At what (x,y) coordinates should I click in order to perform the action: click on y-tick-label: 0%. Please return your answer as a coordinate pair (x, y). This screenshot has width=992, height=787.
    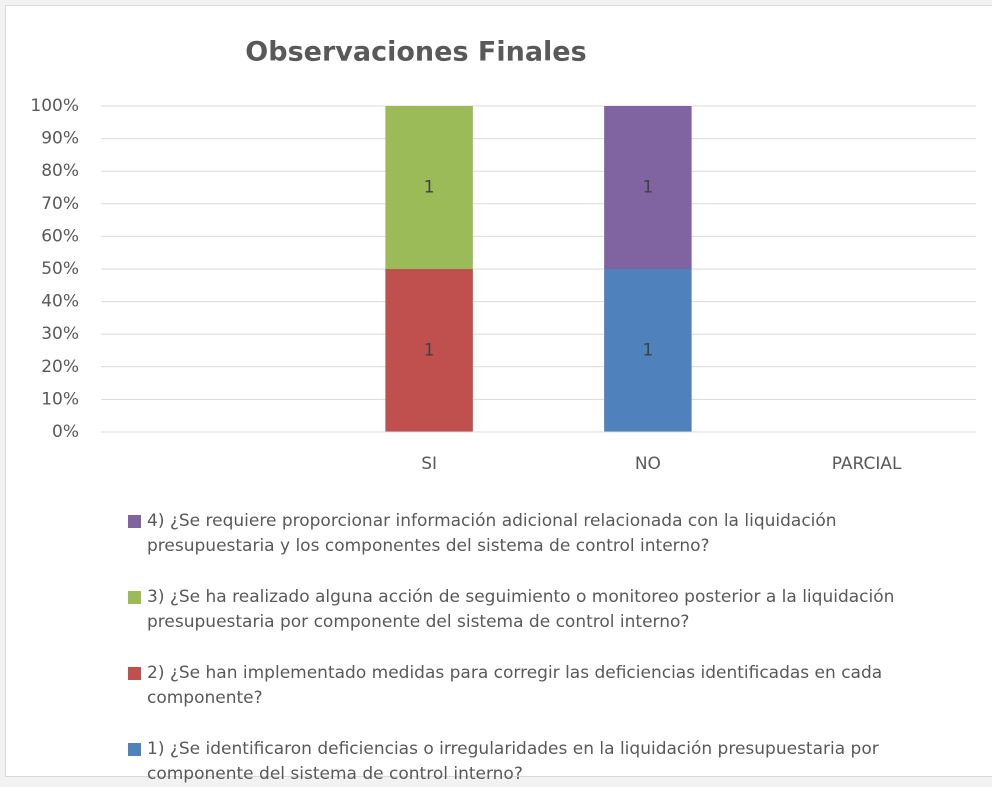
    Looking at the image, I should click on (65, 432).